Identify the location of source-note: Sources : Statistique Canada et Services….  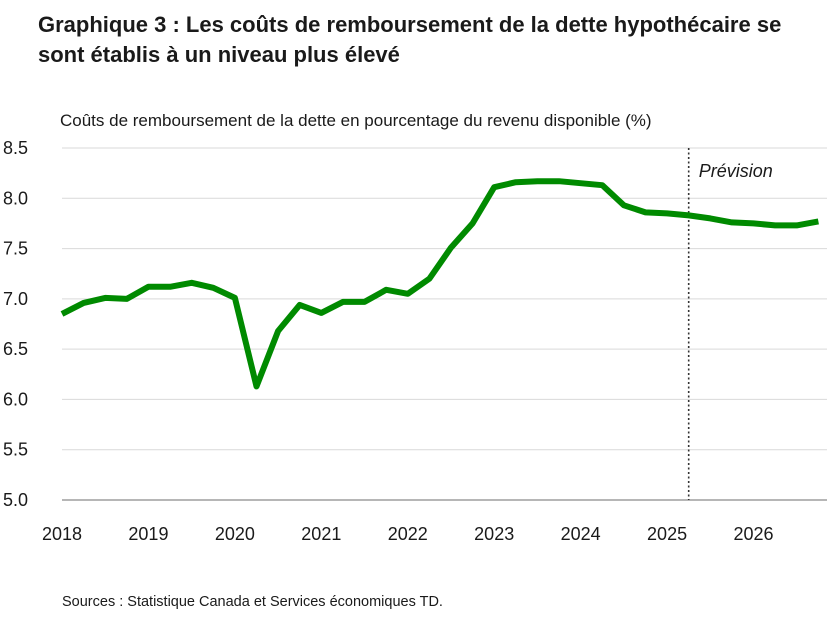
(252, 602).